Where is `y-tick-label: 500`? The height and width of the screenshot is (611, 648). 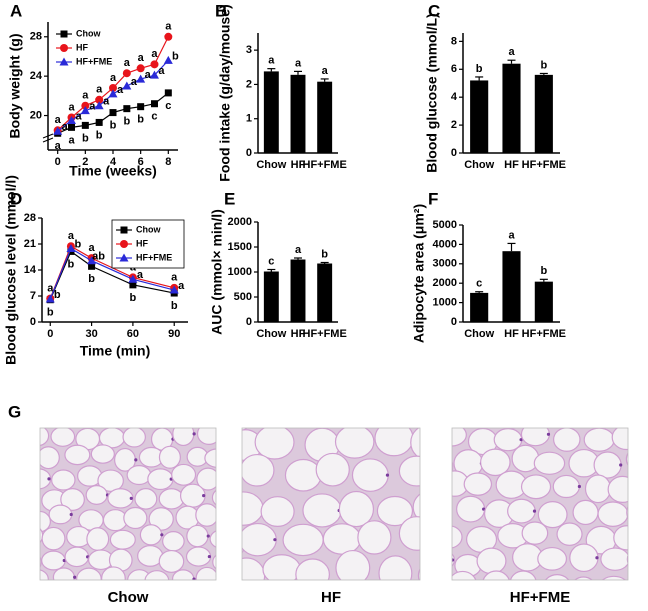 y-tick-label: 500 is located at coordinates (243, 297).